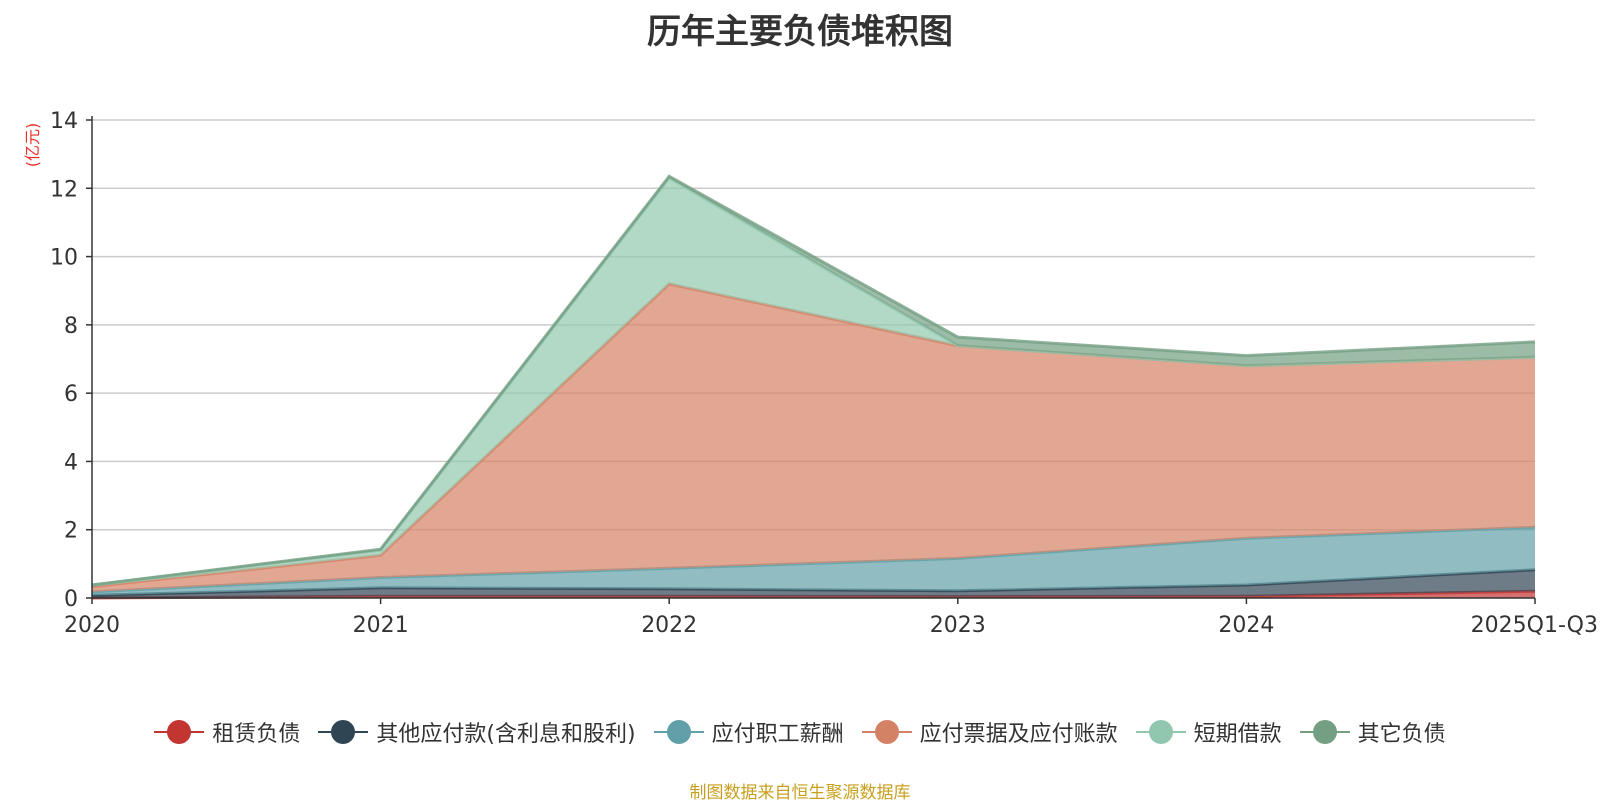 This screenshot has height=803, width=1600. Describe the element at coordinates (1237, 734) in the screenshot. I see `legend-label: 短期借款` at that location.